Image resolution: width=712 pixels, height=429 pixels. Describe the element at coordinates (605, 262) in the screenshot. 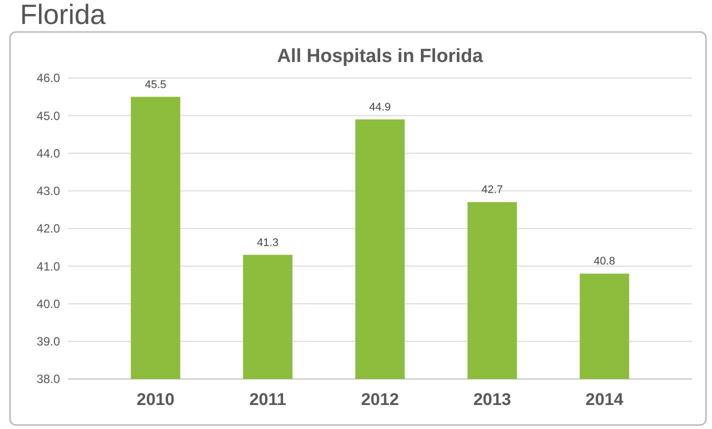

I see `data-label: 40.8` at that location.